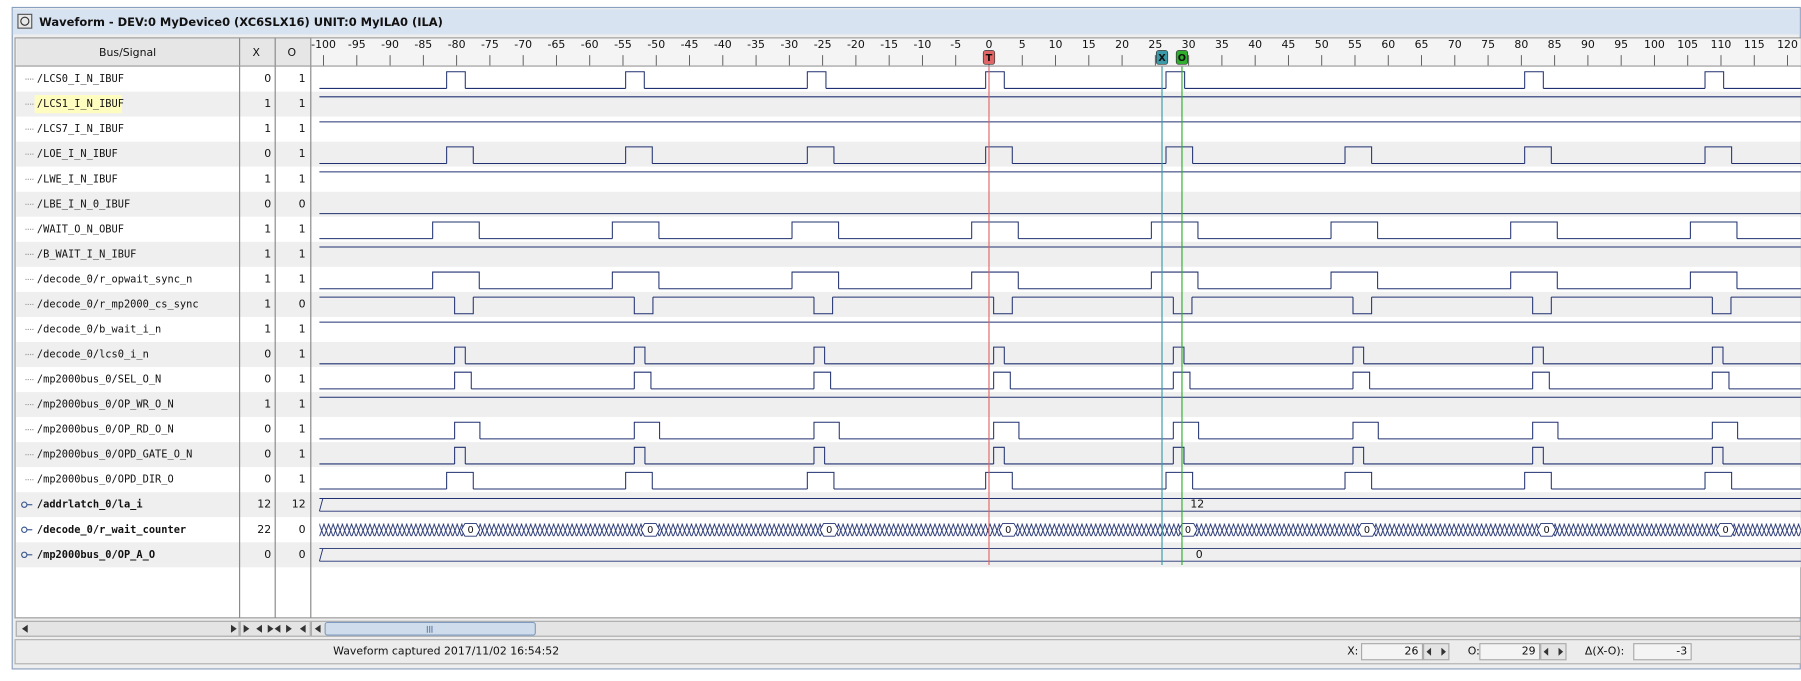 The width and height of the screenshot is (1801, 681). What do you see at coordinates (446, 651) in the screenshot?
I see `capture-time: Waveform captured 2017/11/02 16:54:52` at bounding box center [446, 651].